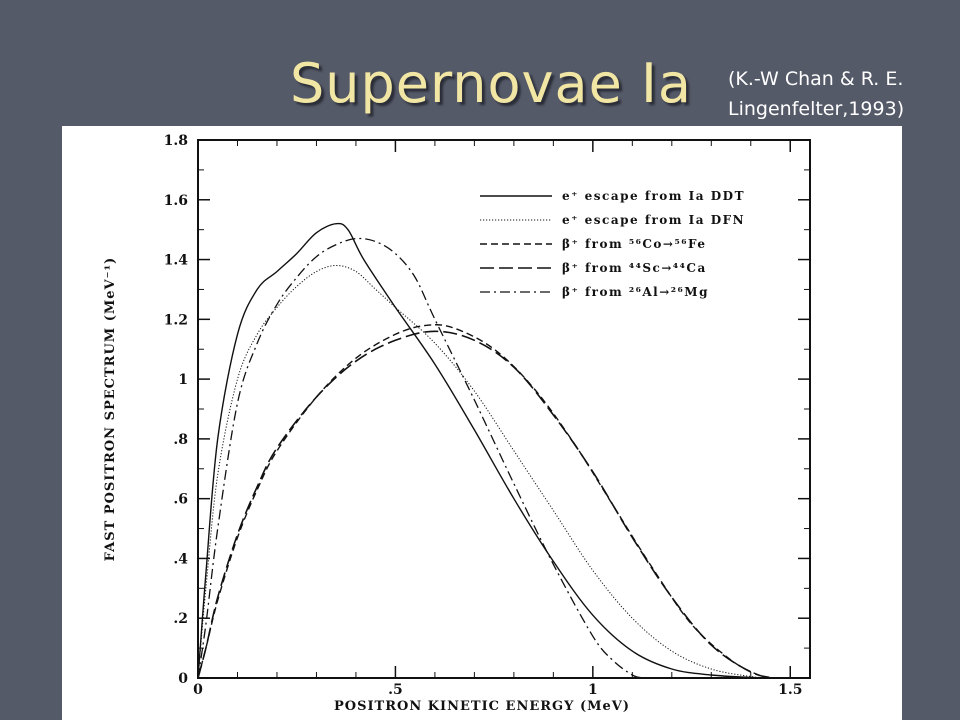  What do you see at coordinates (180, 559) in the screenshot?
I see `y-tick-label: .4` at bounding box center [180, 559].